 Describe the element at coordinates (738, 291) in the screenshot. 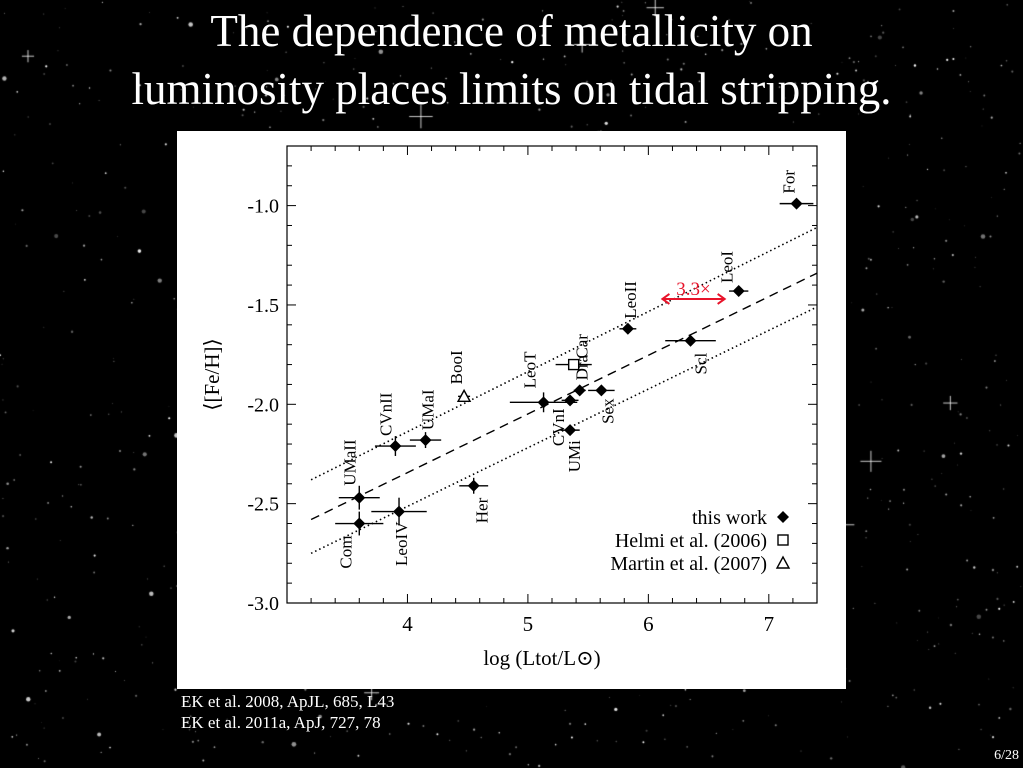

I see `data-point-leoi` at that location.